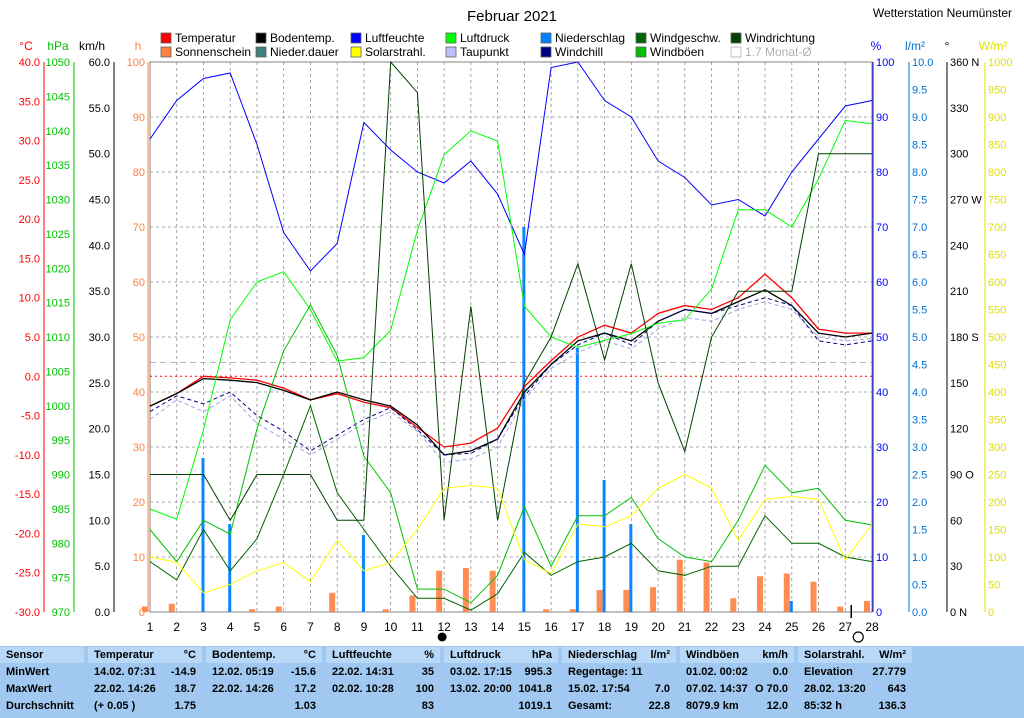 The width and height of the screenshot is (1024, 718). What do you see at coordinates (427, 672) in the screenshot?
I see `stats-cell-value: 35` at bounding box center [427, 672].